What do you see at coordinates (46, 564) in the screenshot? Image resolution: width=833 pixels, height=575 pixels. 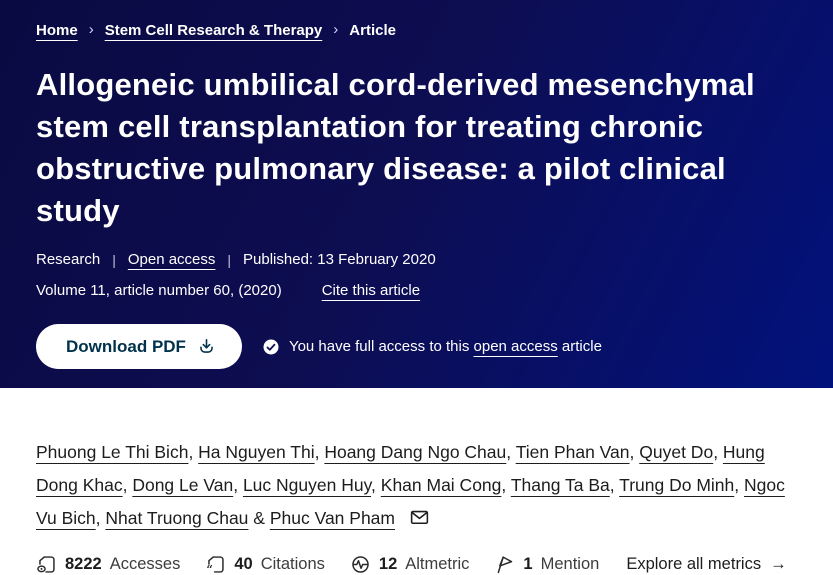 I see `accesses-icon` at bounding box center [46, 564].